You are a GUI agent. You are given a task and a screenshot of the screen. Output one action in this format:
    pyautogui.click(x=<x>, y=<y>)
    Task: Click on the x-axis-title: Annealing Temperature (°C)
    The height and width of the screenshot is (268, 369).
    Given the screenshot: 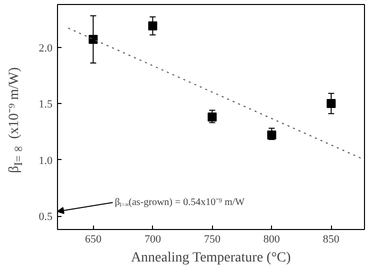 What is the action you would take?
    pyautogui.click(x=211, y=258)
    